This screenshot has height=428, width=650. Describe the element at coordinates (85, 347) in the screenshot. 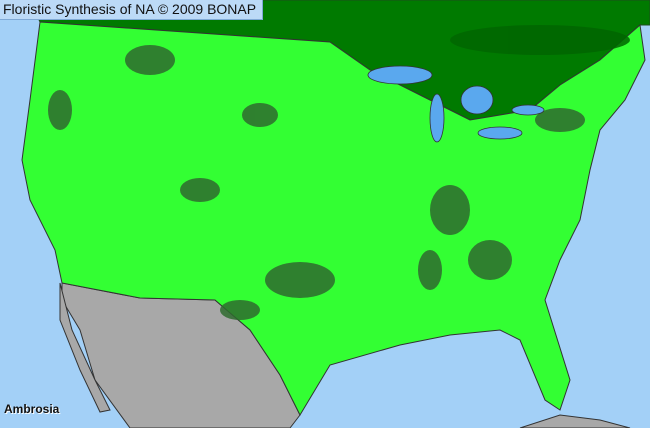

I see `baja-peninsula` at that location.